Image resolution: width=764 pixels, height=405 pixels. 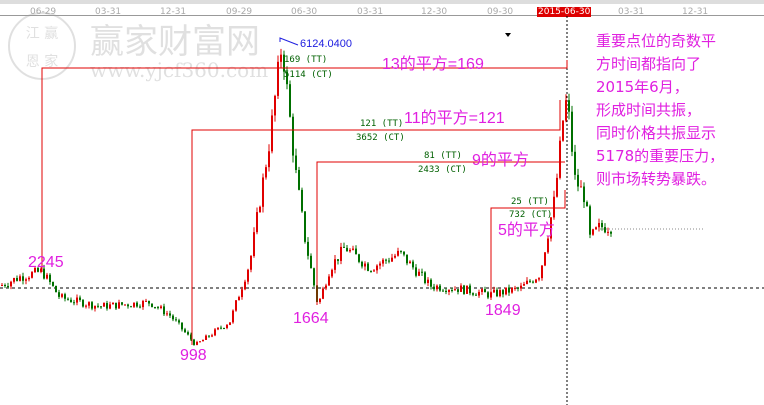 I want to click on note-line: 重要点位的奇数平, so click(x=656, y=41).